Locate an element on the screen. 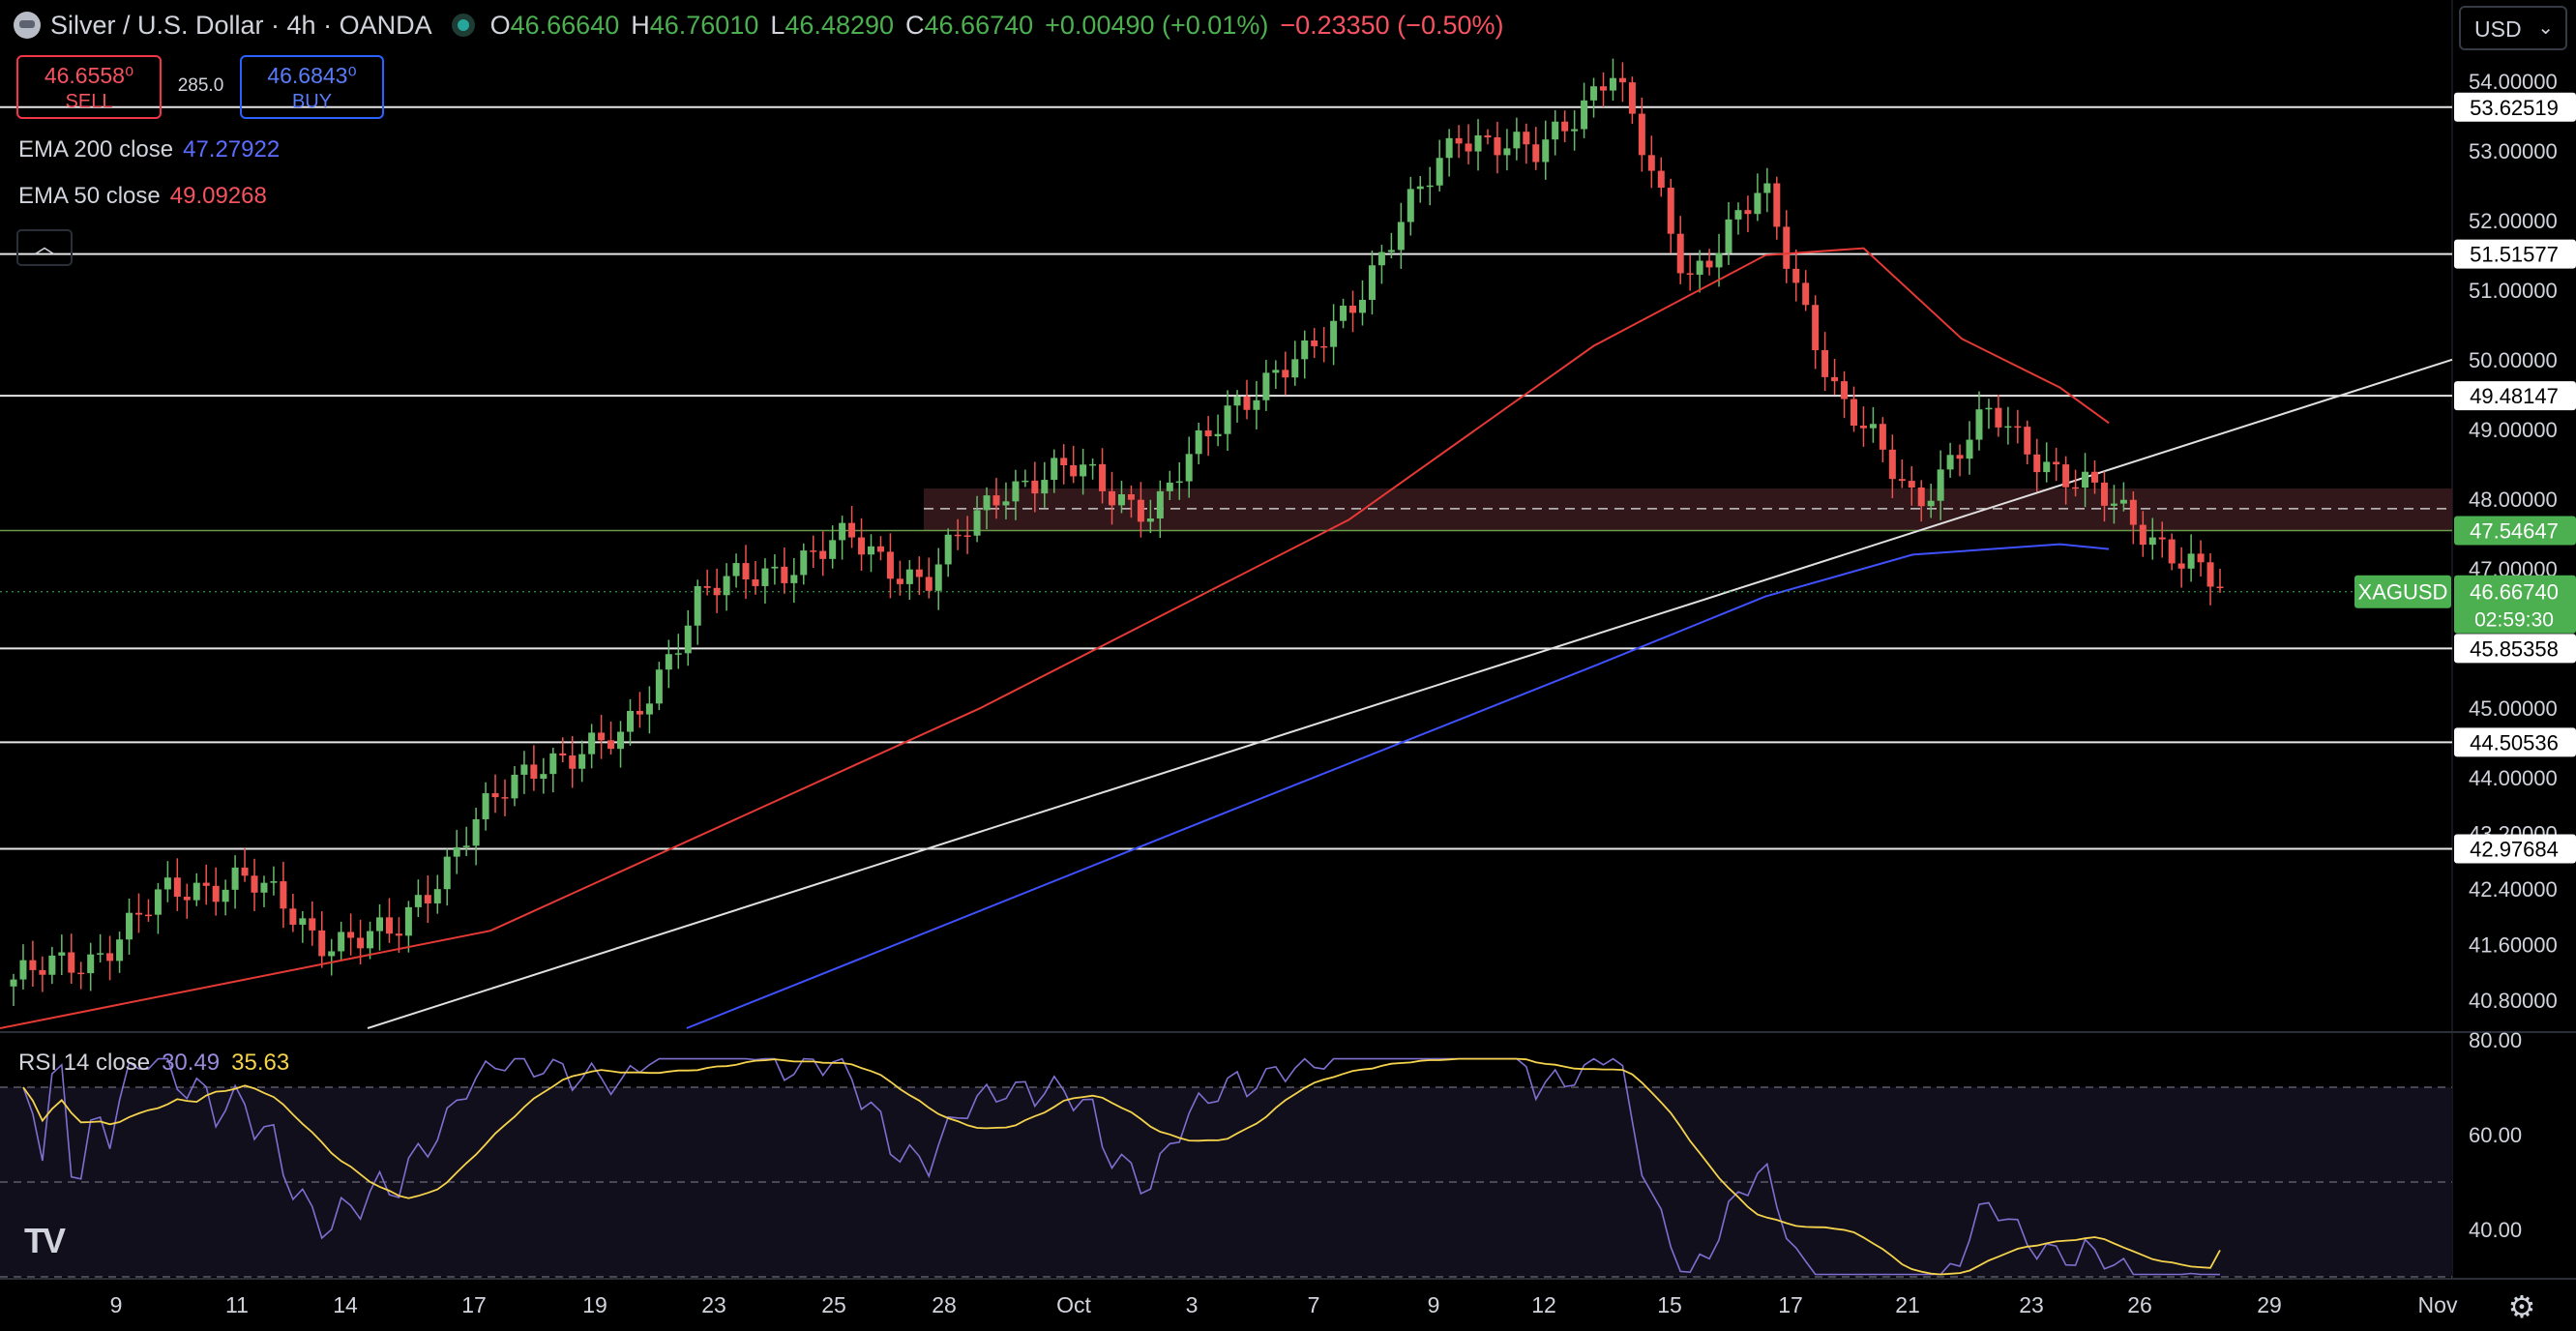 The image size is (2576, 1331). ema50-legend: EMA 50 close 49.09268 is located at coordinates (142, 196).